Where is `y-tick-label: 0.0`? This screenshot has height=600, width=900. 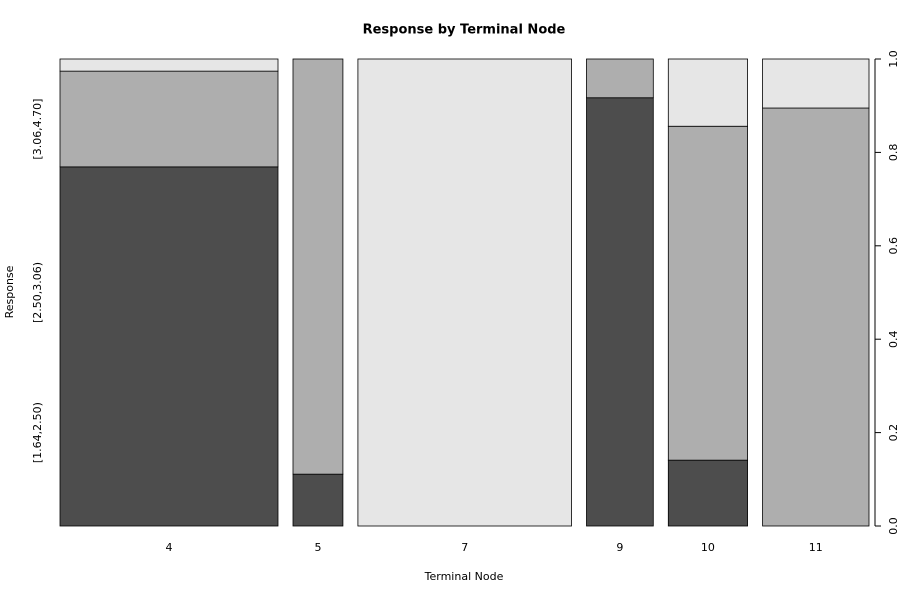 y-tick-label: 0.0 is located at coordinates (893, 526).